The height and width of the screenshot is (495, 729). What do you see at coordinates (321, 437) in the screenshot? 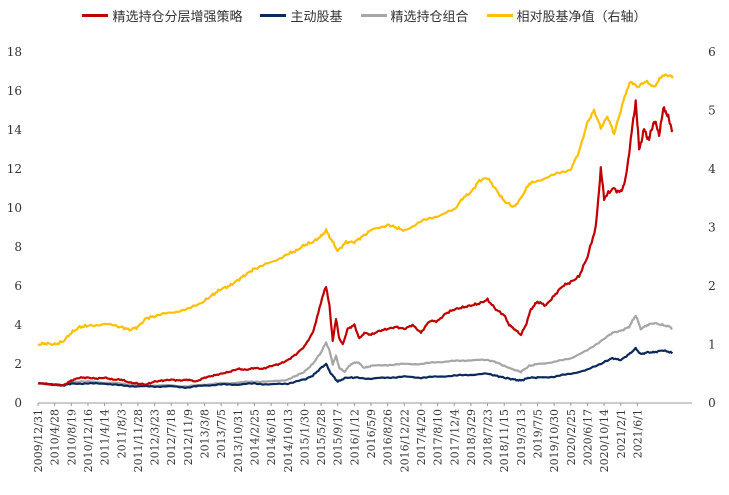
I see `x-tick-label: 2015/5/28` at bounding box center [321, 437].